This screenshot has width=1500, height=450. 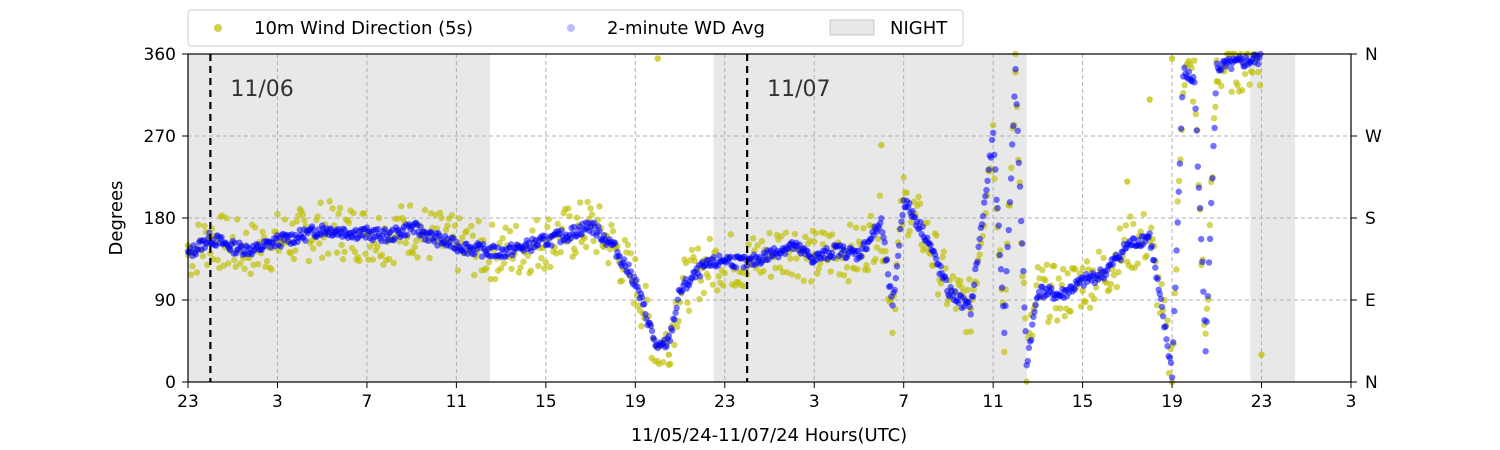 What do you see at coordinates (1083, 402) in the screenshot?
I see `x-tick-label: 15` at bounding box center [1083, 402].